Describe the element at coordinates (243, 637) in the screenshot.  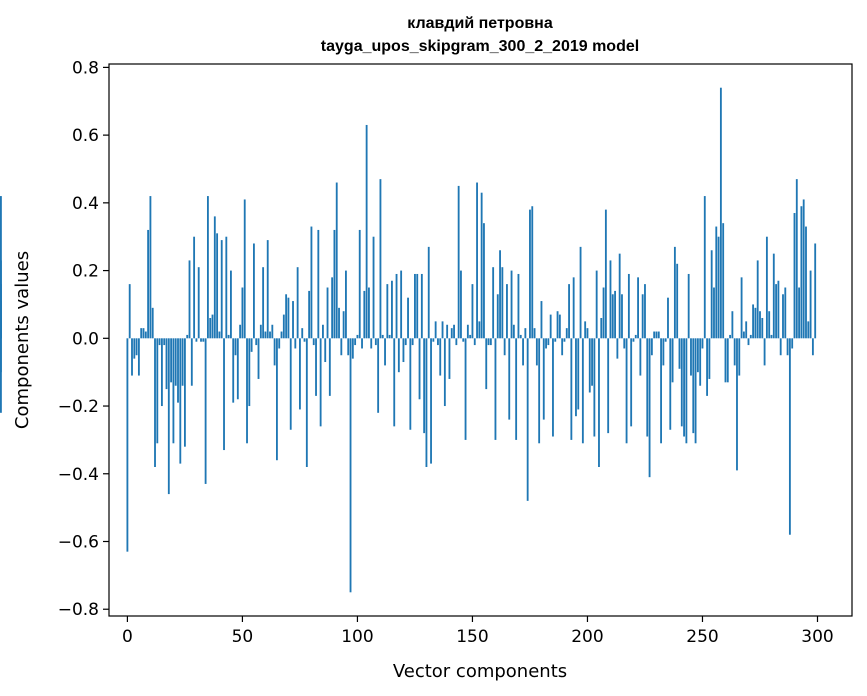
I see `x-tick-label: 50` at that location.